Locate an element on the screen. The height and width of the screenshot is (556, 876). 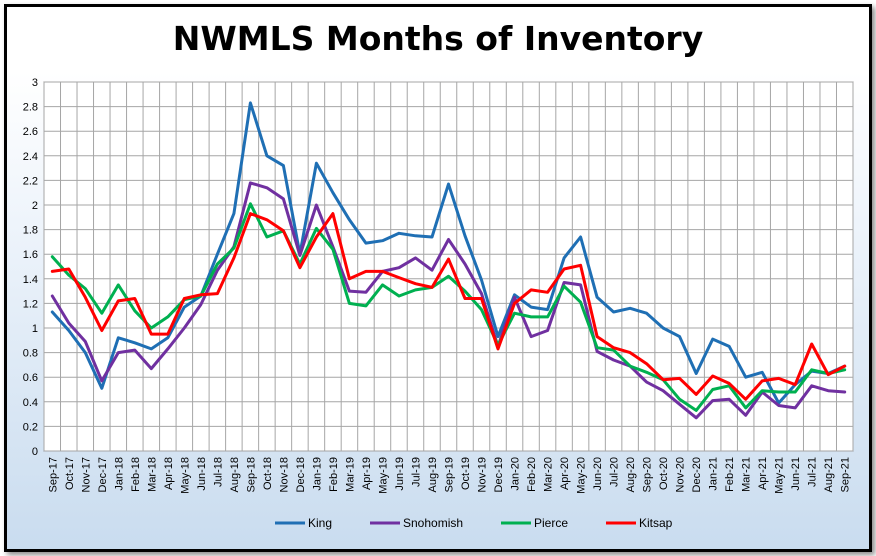
y-tick-label: 2.8 is located at coordinates (30, 108).